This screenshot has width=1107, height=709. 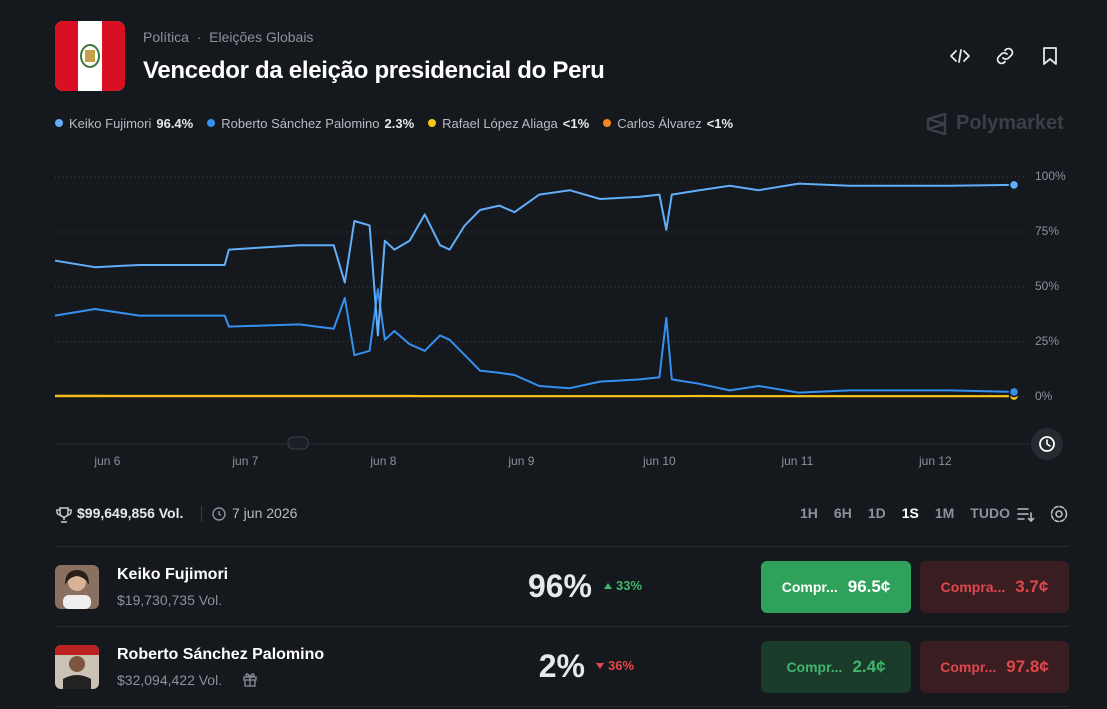 What do you see at coordinates (1027, 666) in the screenshot?
I see `button-price: 97.8¢` at bounding box center [1027, 666].